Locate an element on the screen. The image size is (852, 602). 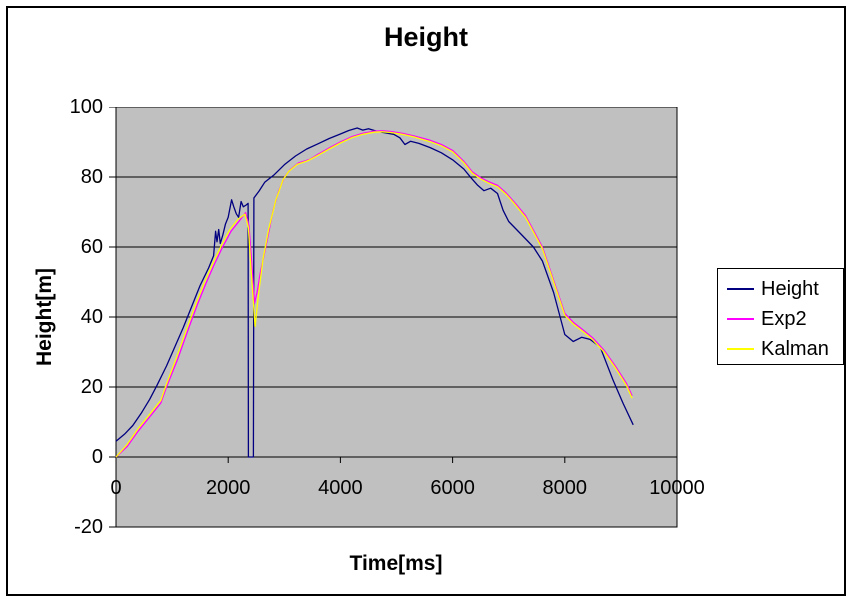
kalman-line-swatch is located at coordinates (740, 349).